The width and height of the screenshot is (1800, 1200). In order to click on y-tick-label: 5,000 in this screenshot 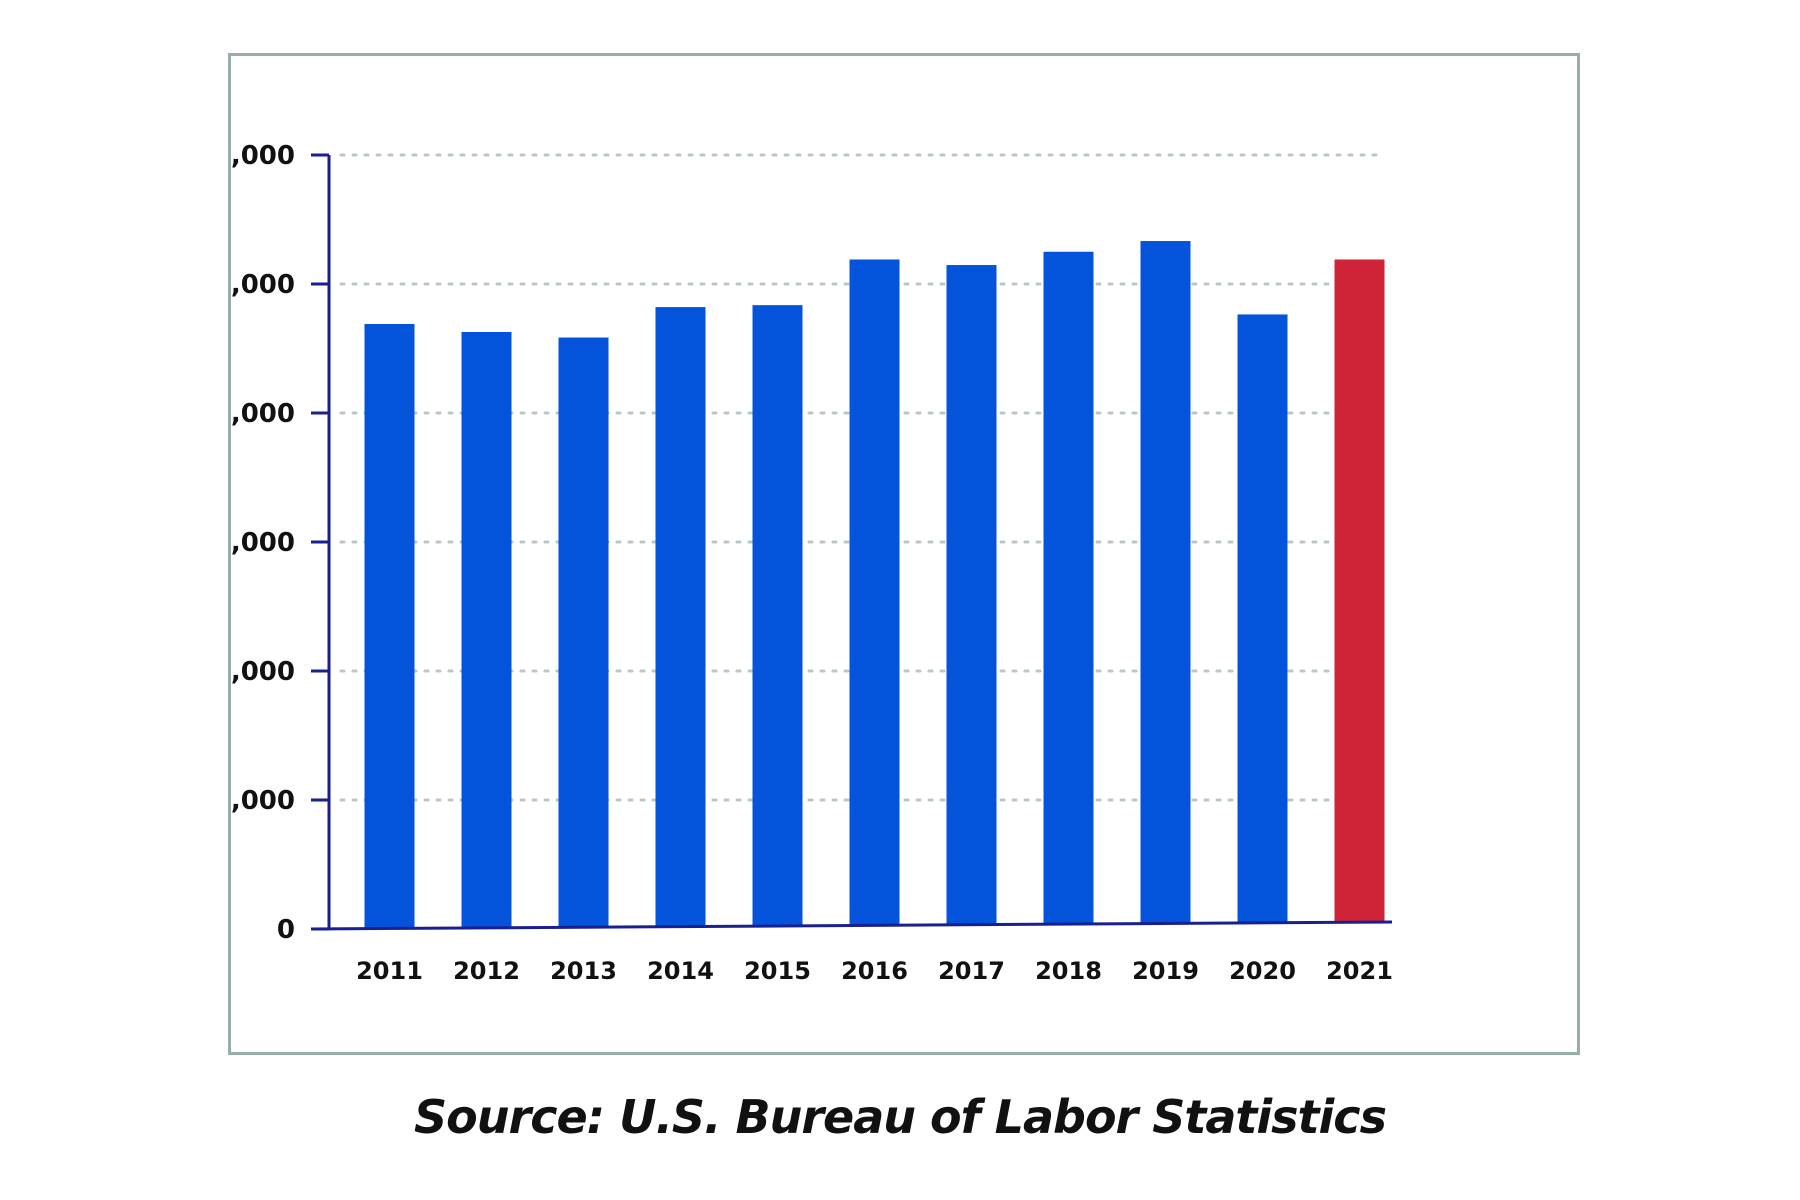, I will do `click(263, 285)`.